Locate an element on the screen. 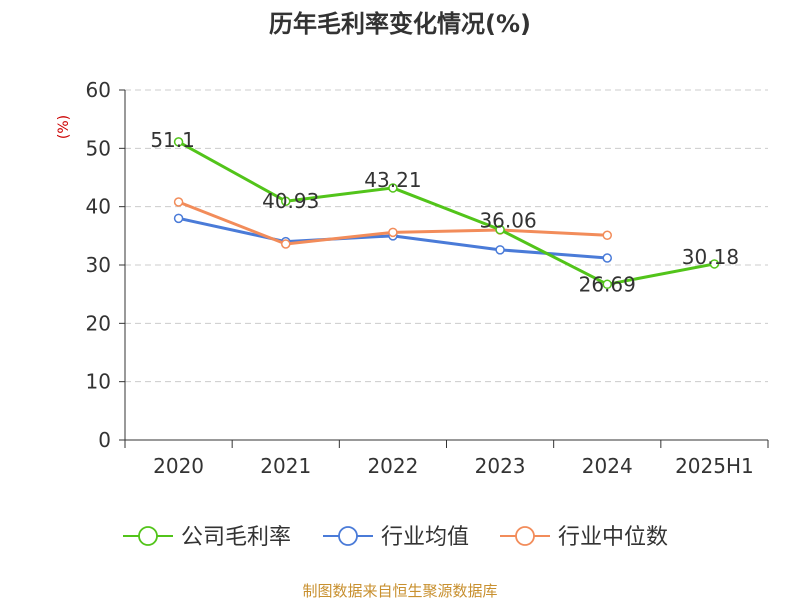  data-label: 40.93 is located at coordinates (290, 201).